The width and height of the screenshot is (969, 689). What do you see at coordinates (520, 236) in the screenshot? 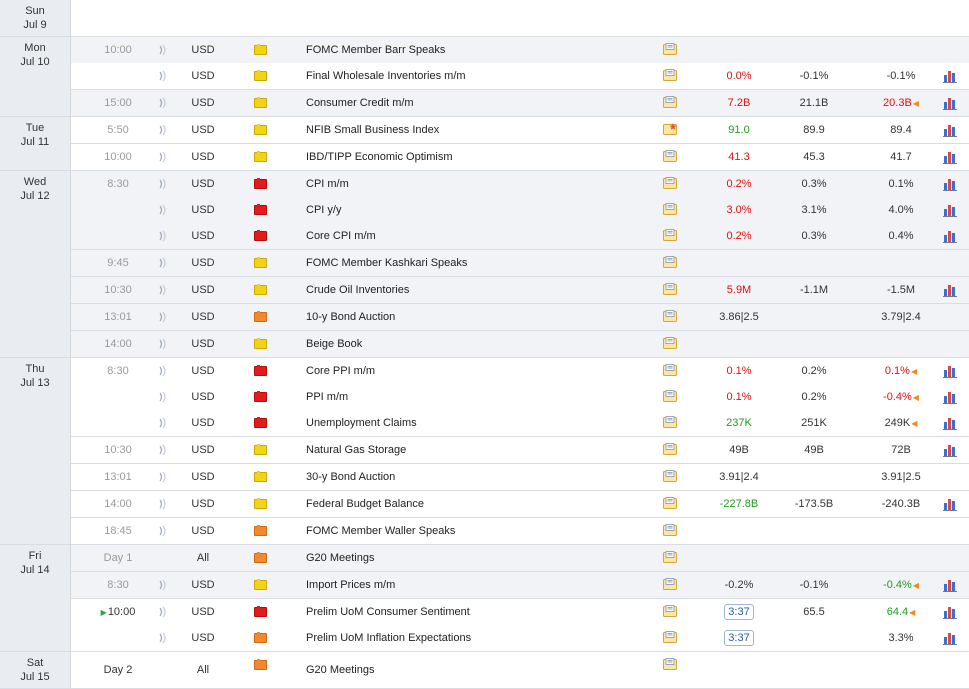
I see `event-row: USD Core CPI m/m 0.2% 0.3% 0.4%` at bounding box center [520, 236].